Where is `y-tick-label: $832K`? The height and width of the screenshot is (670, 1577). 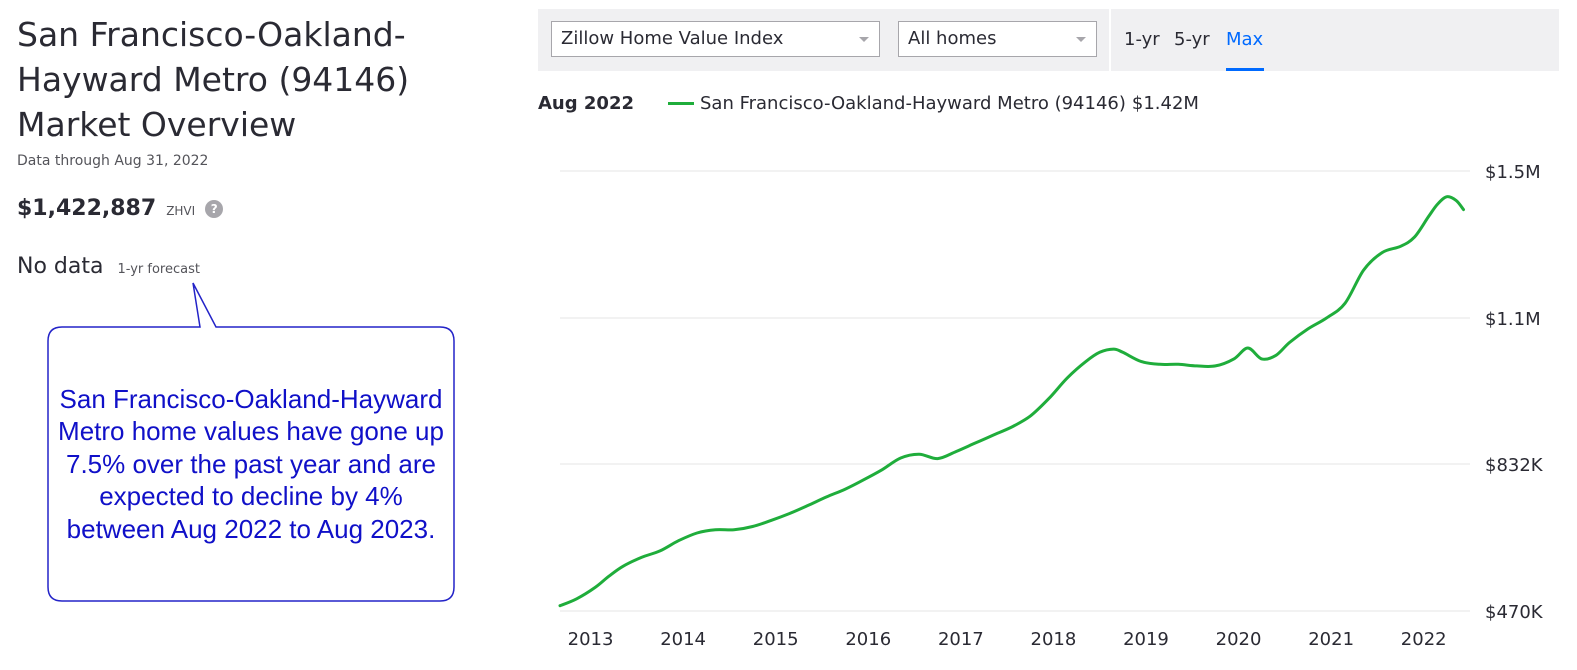
y-tick-label: $832K is located at coordinates (1514, 465).